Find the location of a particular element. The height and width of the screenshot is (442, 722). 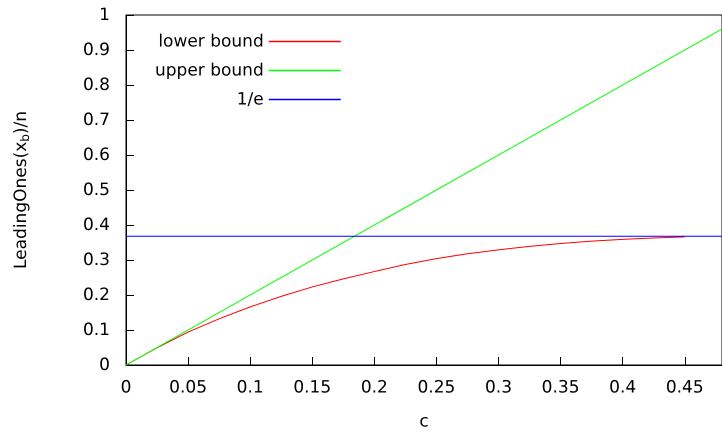

x-tick-label: 0.25 is located at coordinates (436, 388).